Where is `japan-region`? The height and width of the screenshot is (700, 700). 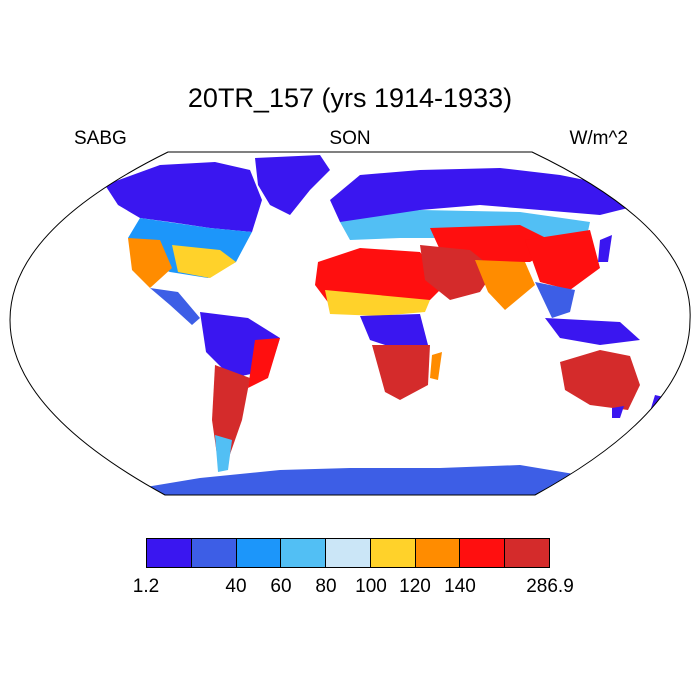
japan-region is located at coordinates (605, 248).